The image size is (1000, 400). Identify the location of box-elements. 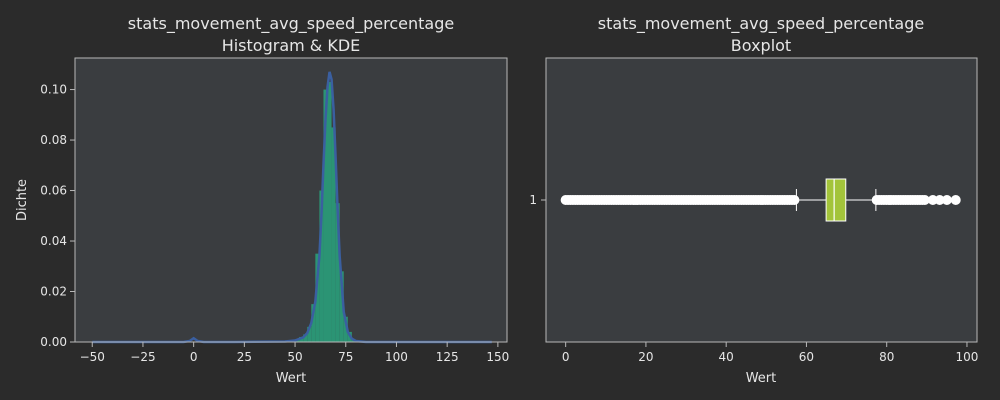
(760, 200).